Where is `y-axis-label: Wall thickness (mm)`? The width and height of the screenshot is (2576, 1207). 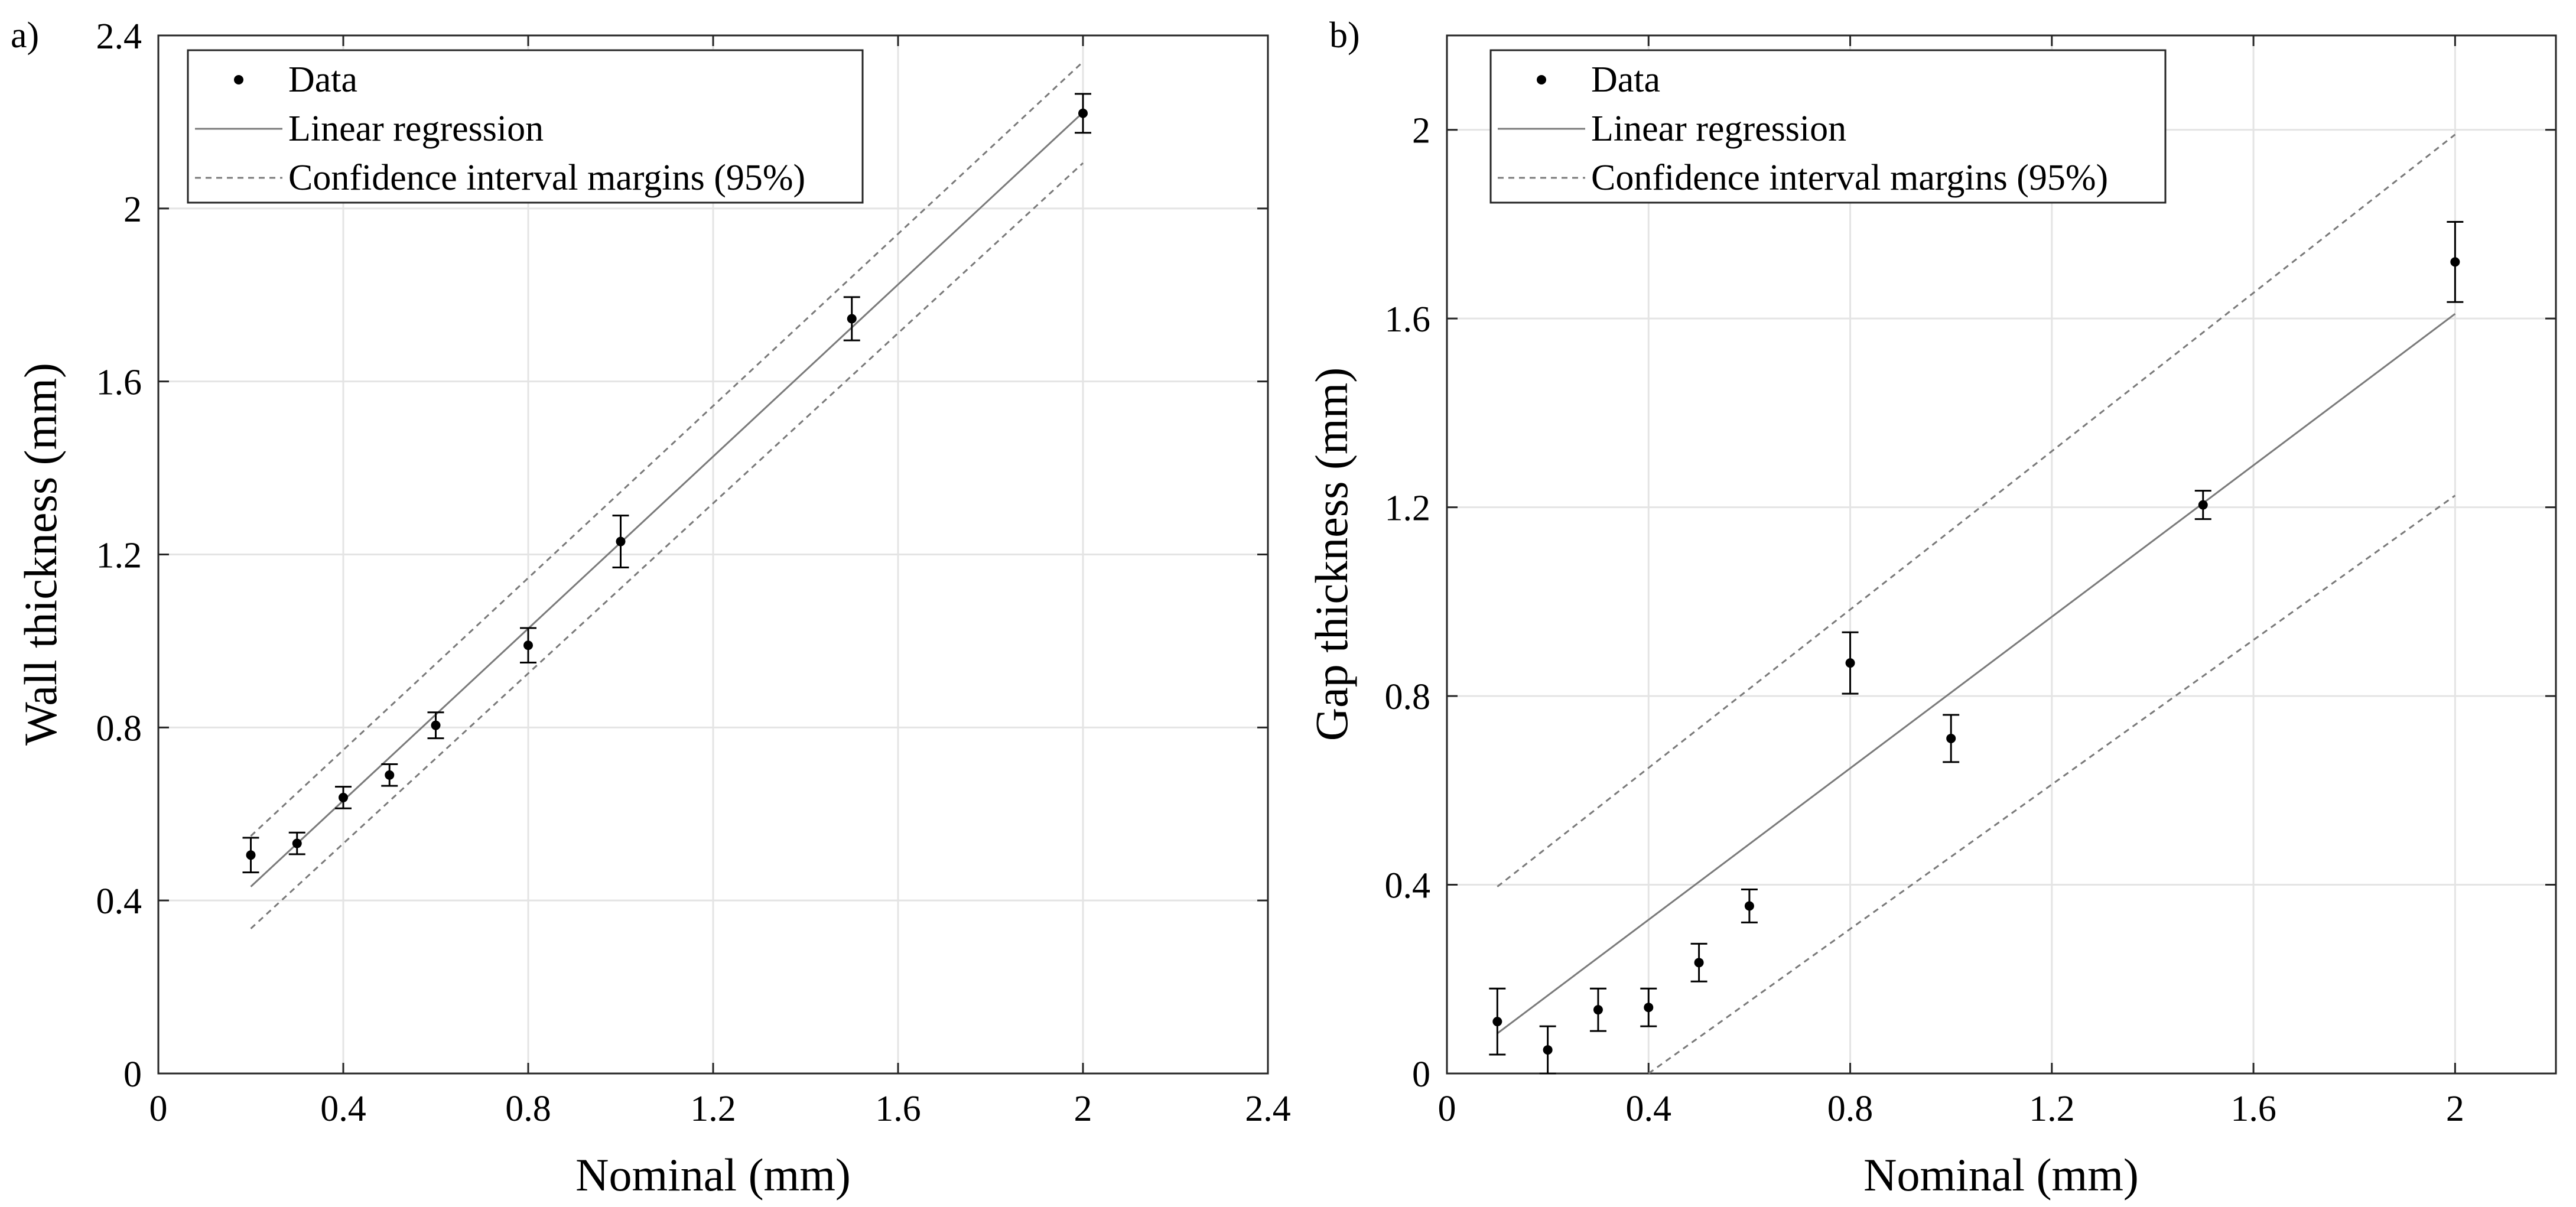 y-axis-label: Wall thickness (mm) is located at coordinates (40, 554).